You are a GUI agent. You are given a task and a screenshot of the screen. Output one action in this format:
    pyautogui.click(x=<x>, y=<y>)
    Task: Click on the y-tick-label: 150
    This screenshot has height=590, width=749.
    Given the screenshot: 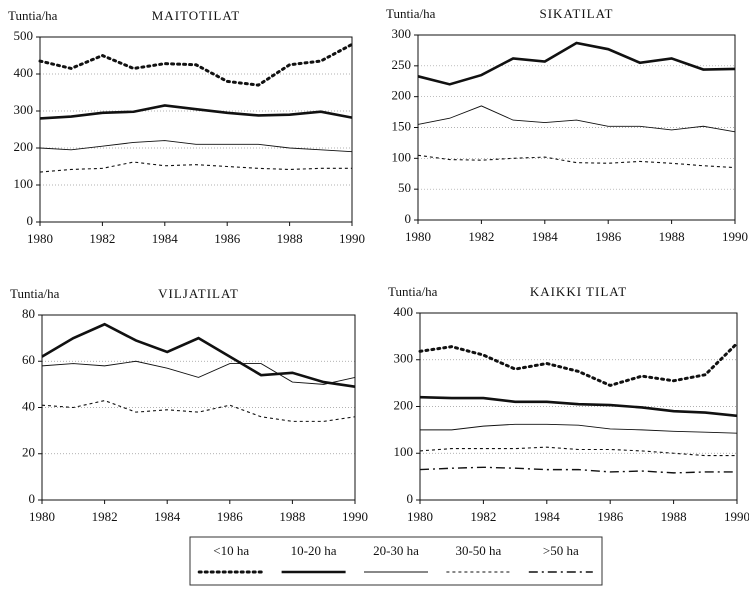 What is the action you would take?
    pyautogui.click(x=402, y=125)
    